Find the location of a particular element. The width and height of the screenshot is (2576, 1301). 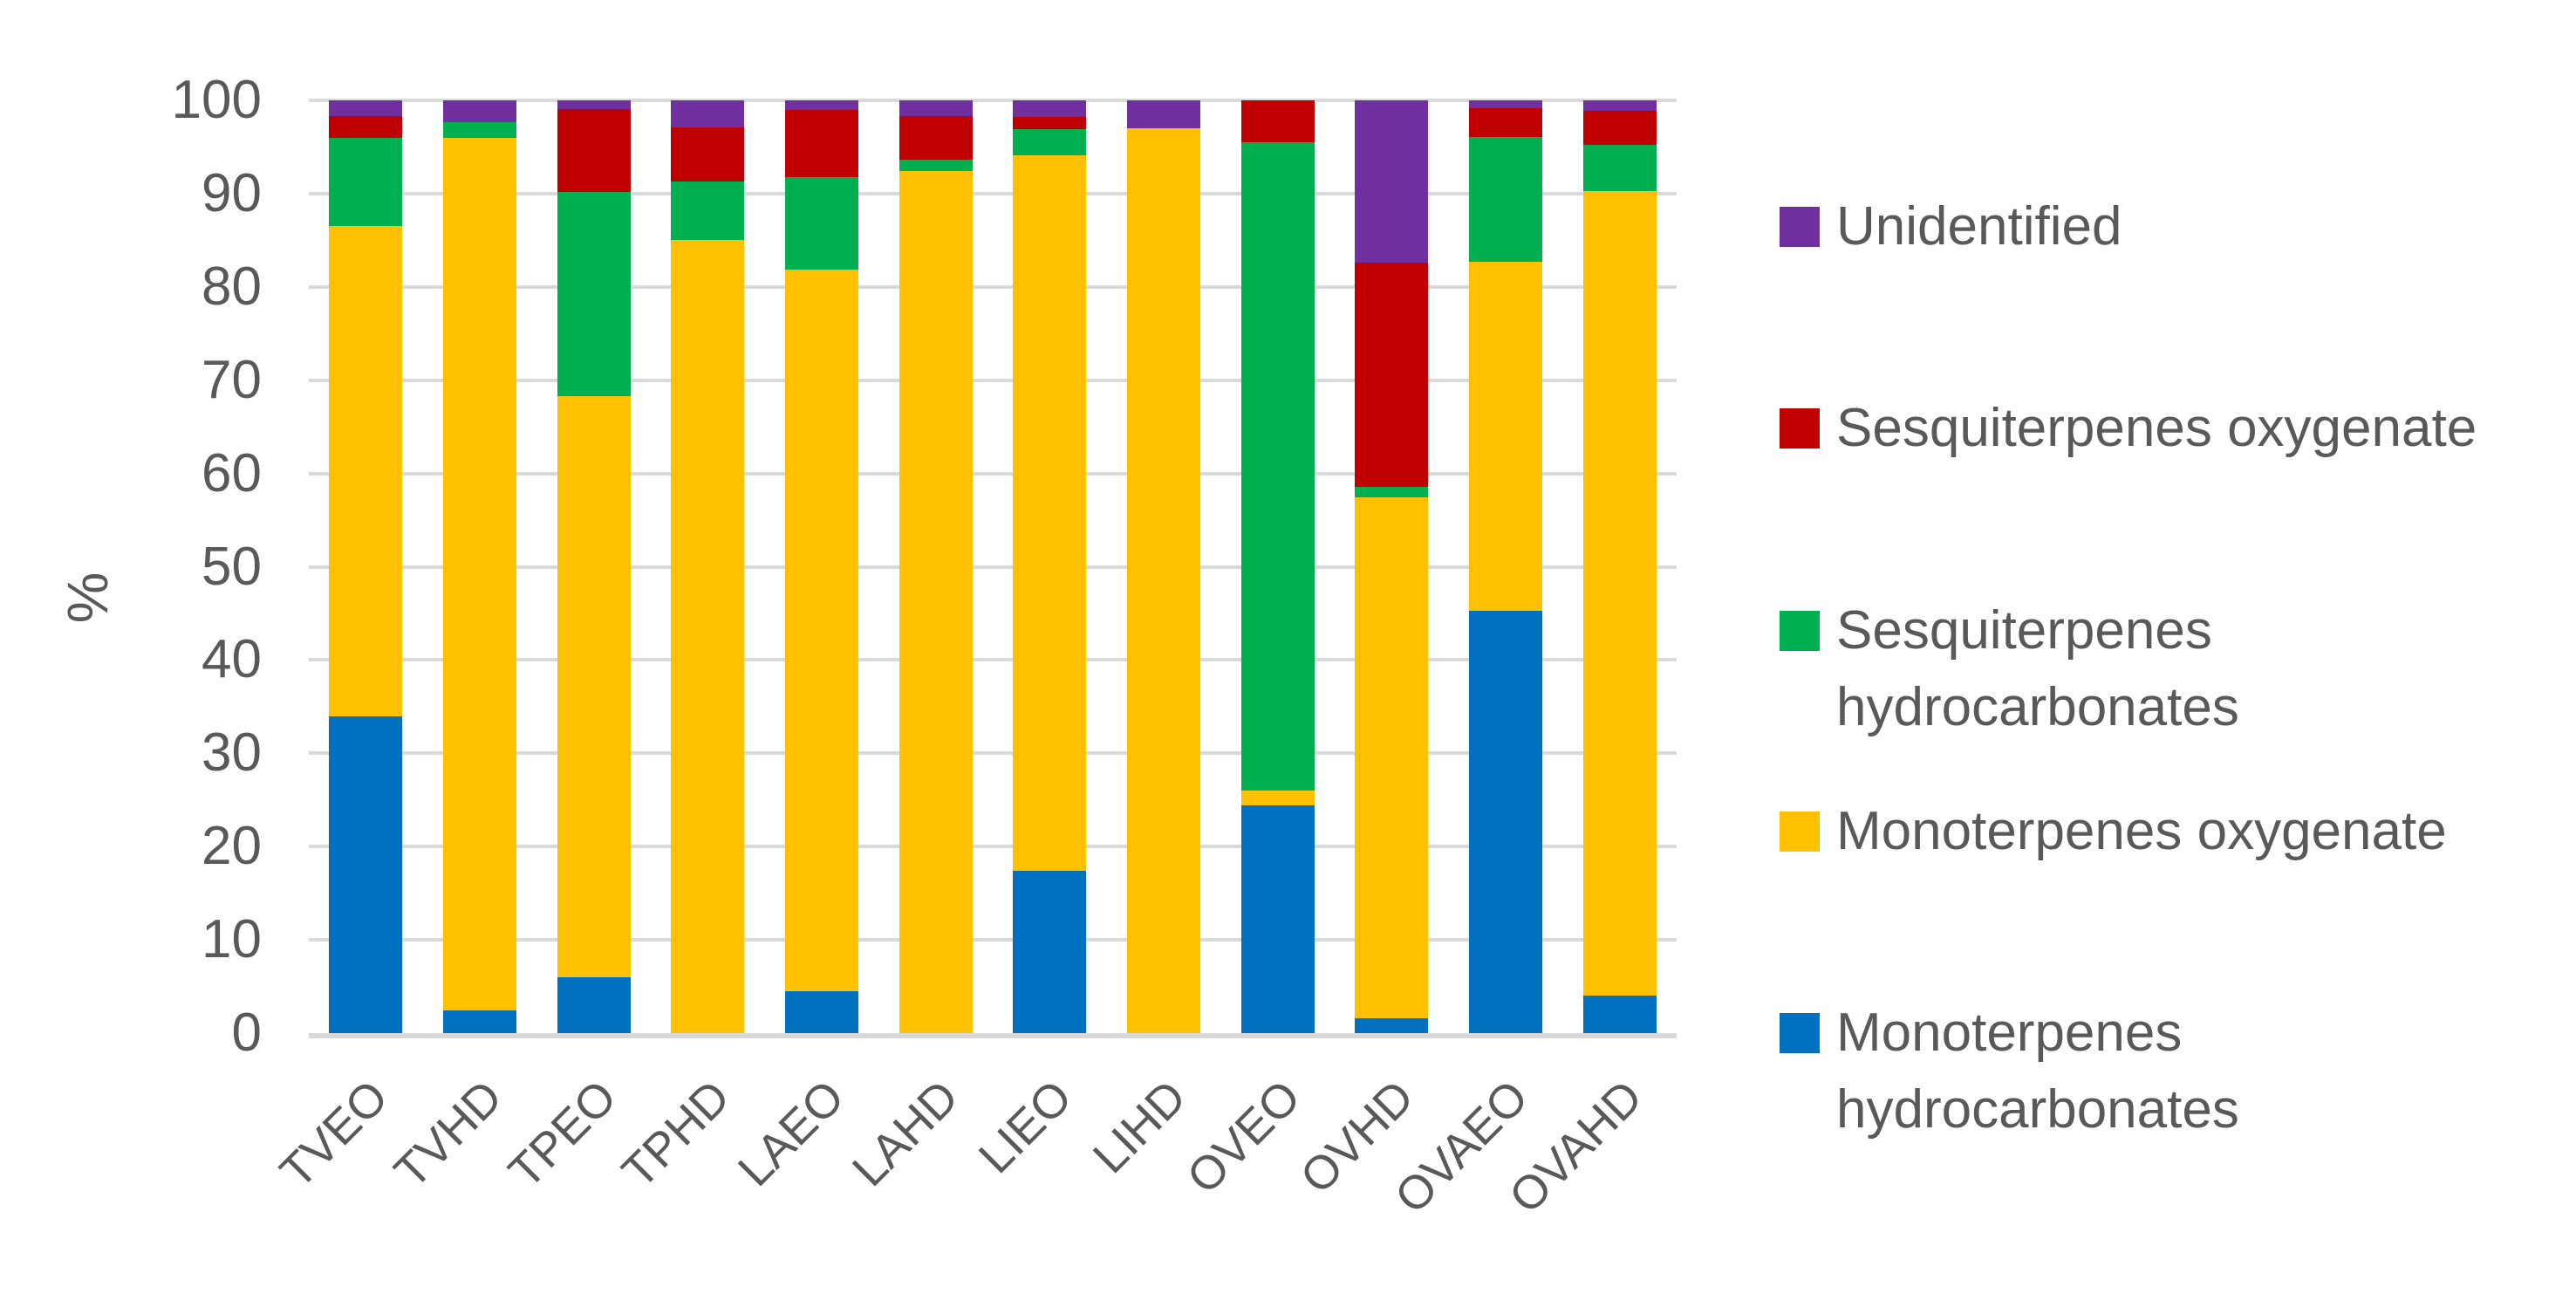

bar-tveo is located at coordinates (366, 566).